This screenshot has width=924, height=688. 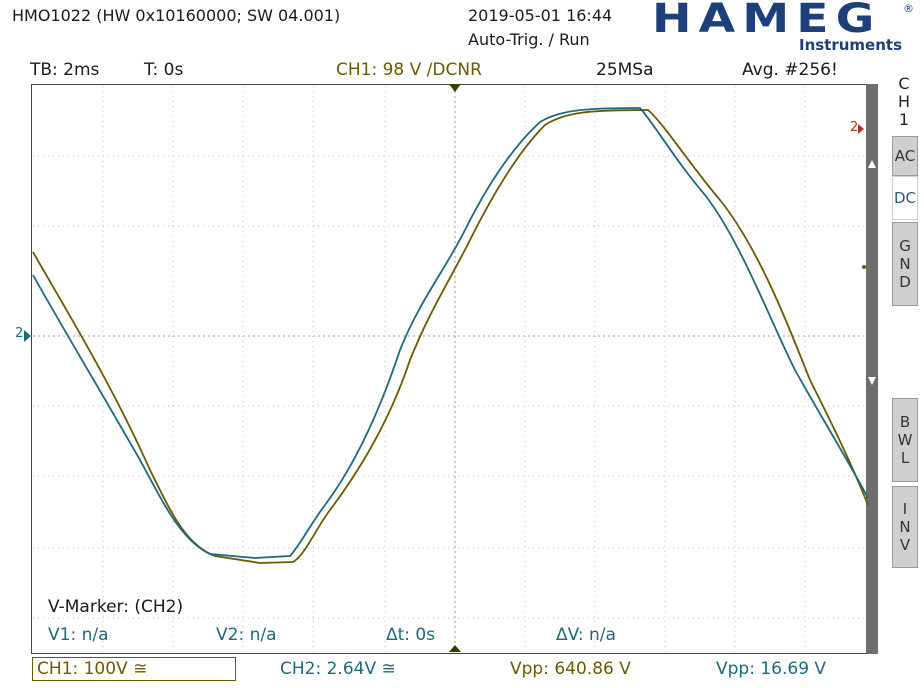 I want to click on coupling-dc-button: DC, so click(x=905, y=198).